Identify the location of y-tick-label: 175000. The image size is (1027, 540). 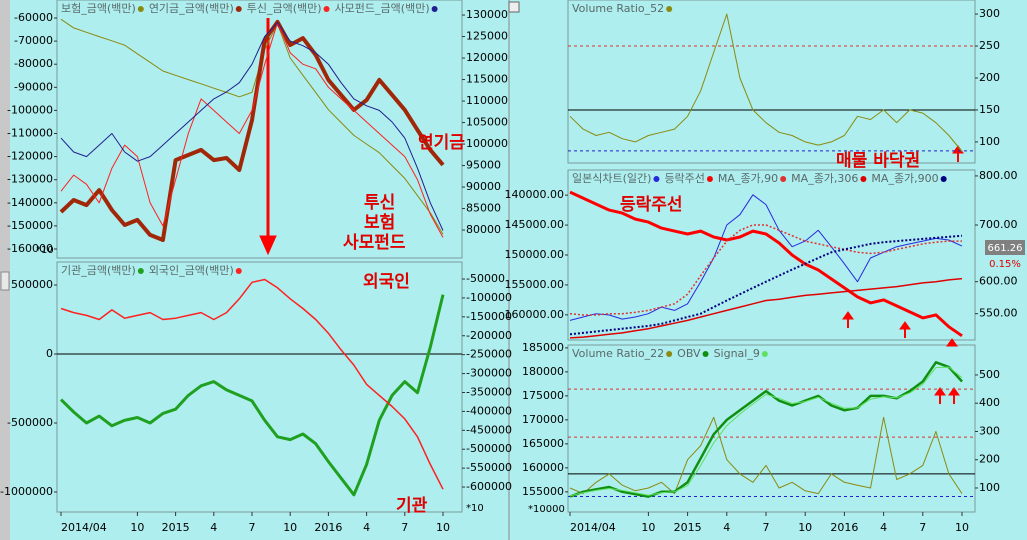
(543, 395).